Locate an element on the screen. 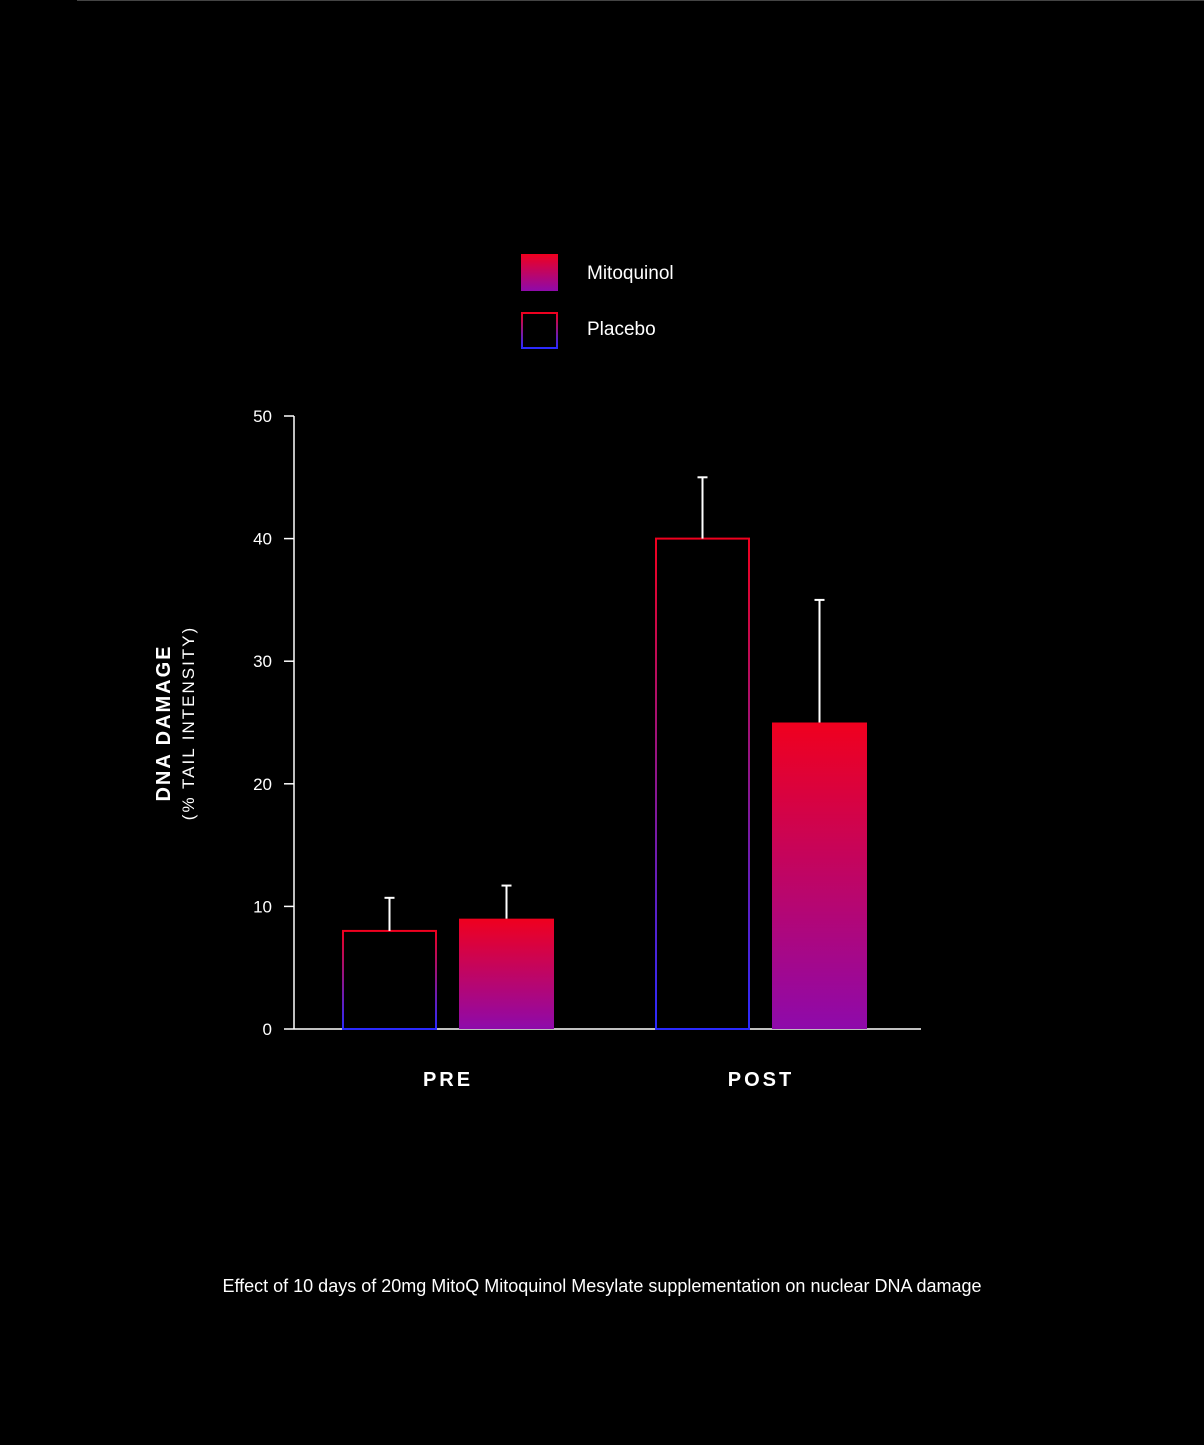  y-tick-label: 30 is located at coordinates (262, 661).